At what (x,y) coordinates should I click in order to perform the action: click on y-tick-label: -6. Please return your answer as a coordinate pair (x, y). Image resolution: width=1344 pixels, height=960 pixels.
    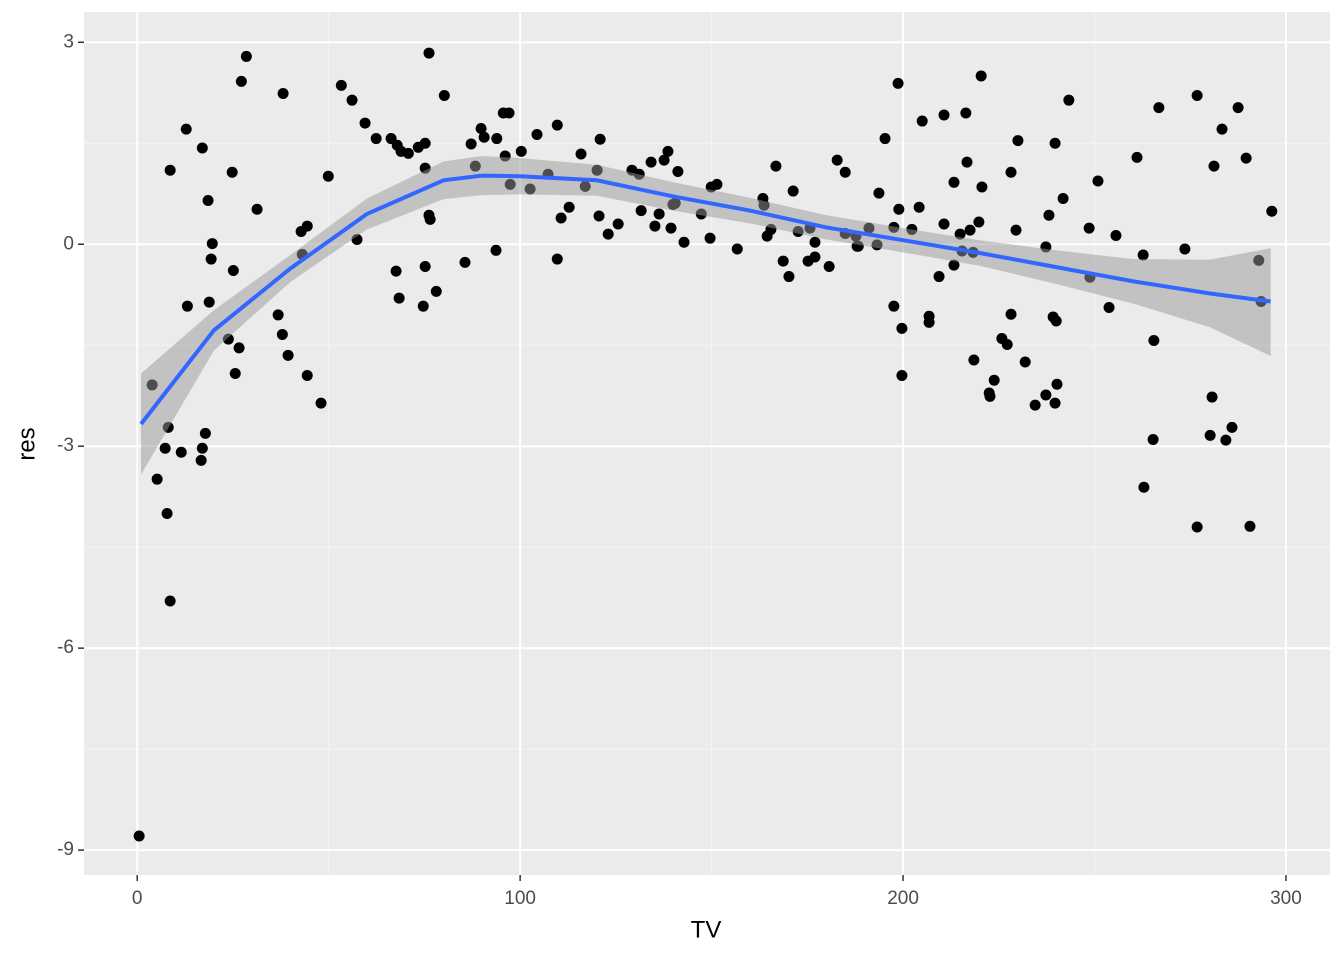
    Looking at the image, I should click on (65, 647).